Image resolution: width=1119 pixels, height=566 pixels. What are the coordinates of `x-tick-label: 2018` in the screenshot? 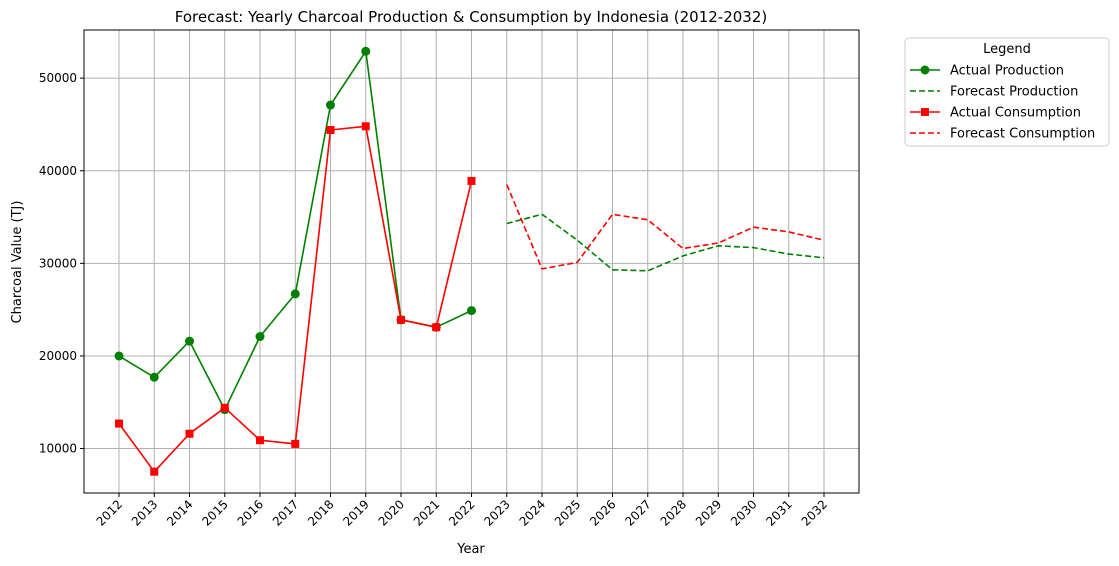 It's located at (320, 512).